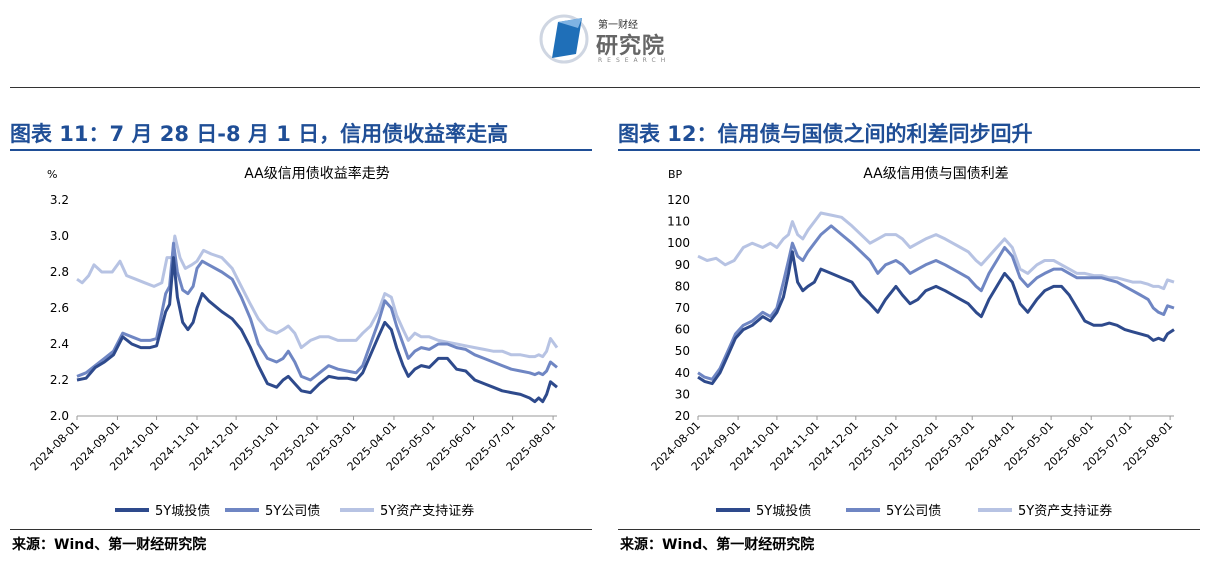  Describe the element at coordinates (909, 150) in the screenshot. I see `right-title-divider` at that location.